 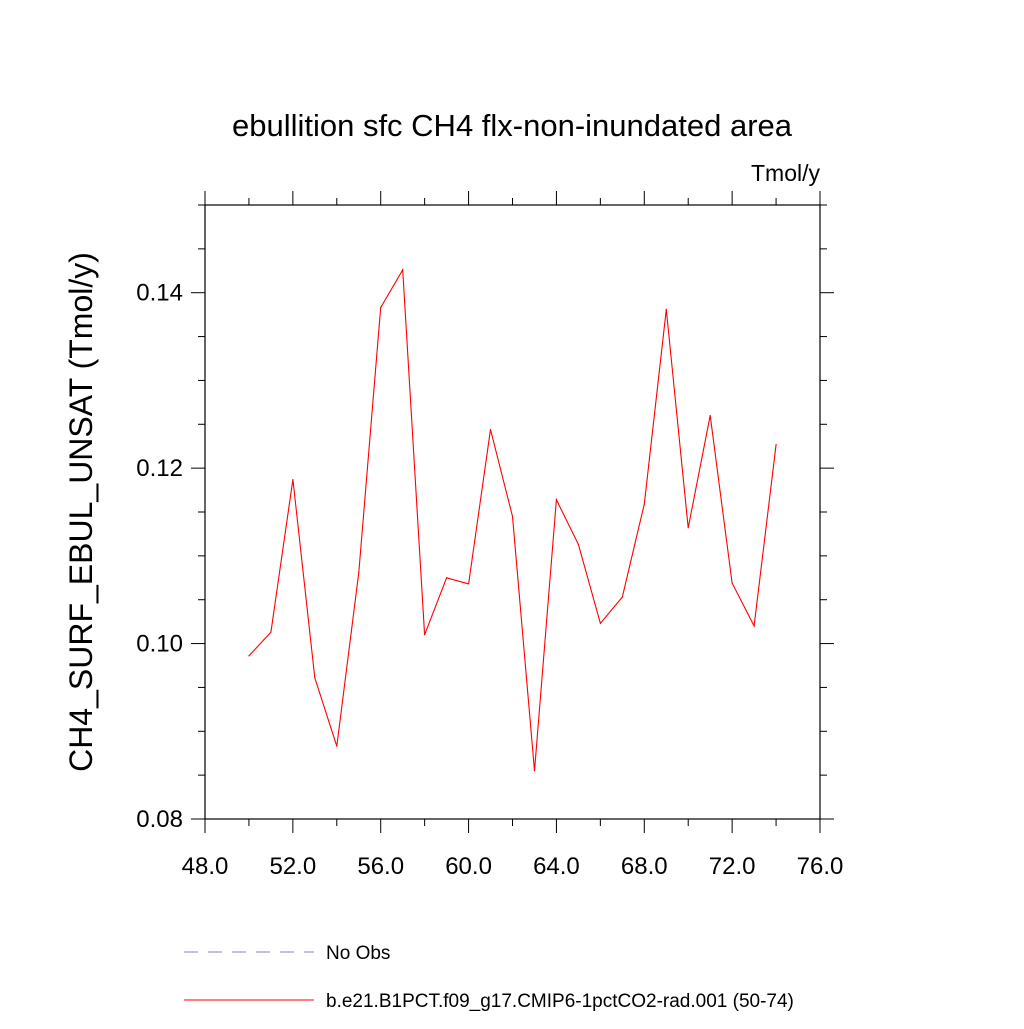 What do you see at coordinates (358, 953) in the screenshot?
I see `legend-label: No Obs` at bounding box center [358, 953].